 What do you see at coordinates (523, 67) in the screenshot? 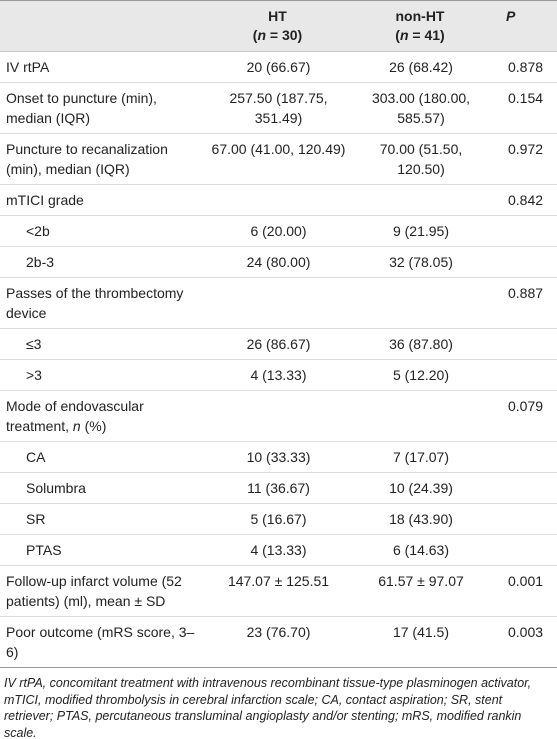
I see `table-cell: 0.878` at bounding box center [523, 67].